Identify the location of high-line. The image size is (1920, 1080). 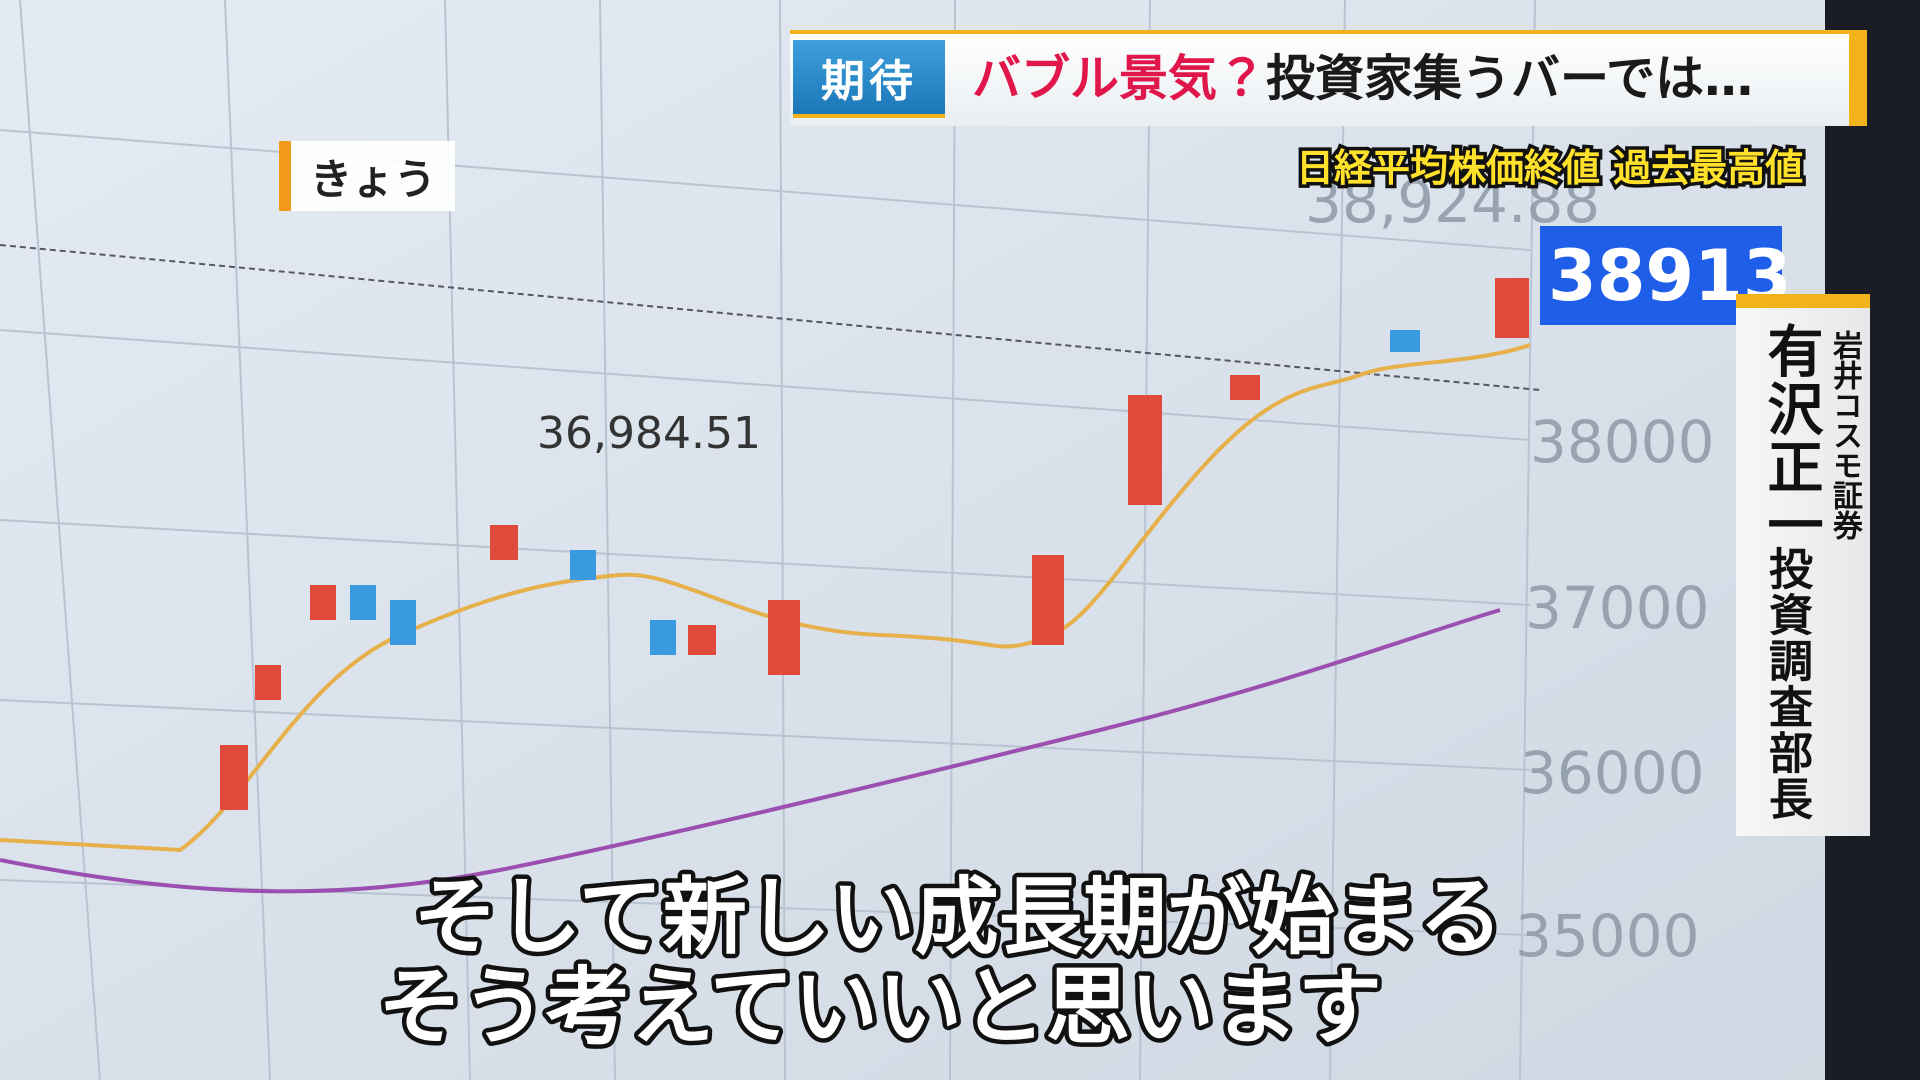
(770, 317).